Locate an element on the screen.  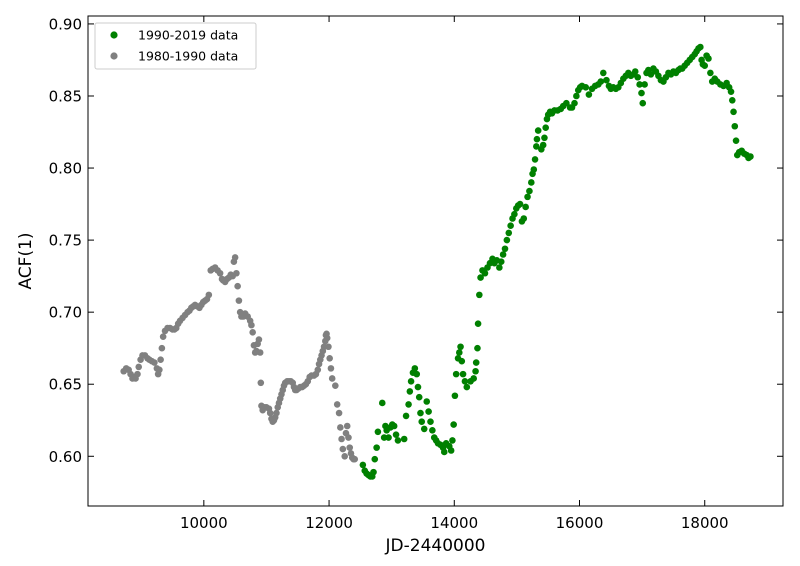
y-tick-label: 0.65 is located at coordinates (65, 385).